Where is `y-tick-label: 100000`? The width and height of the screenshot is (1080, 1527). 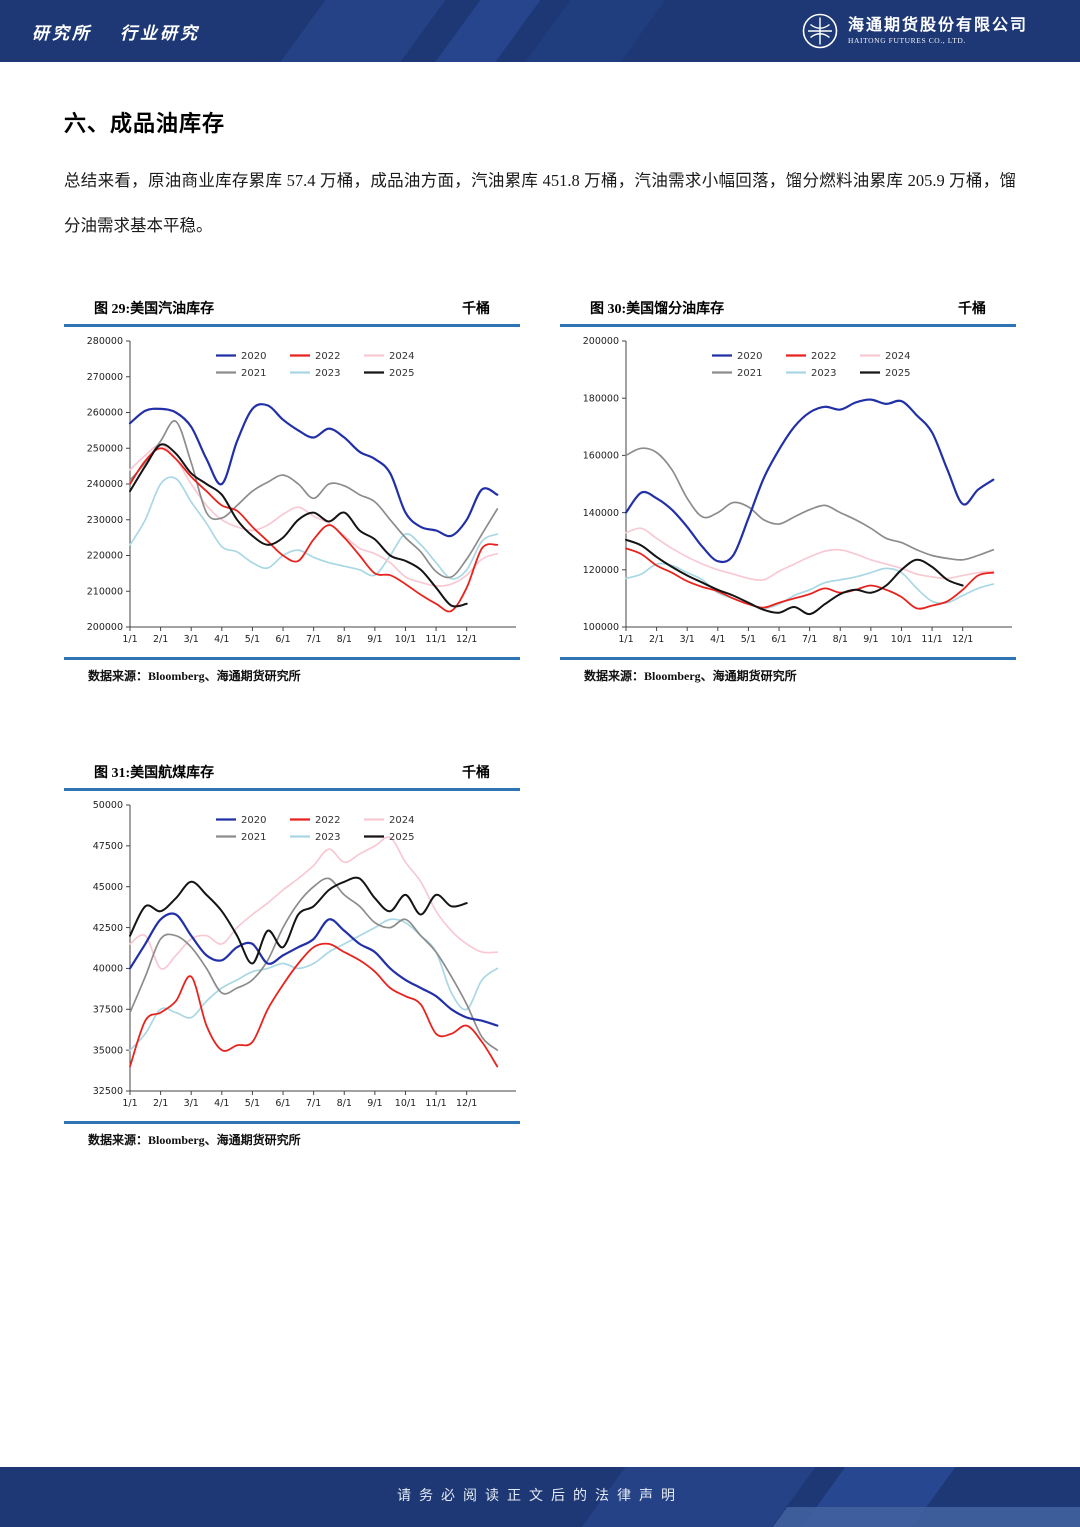 y-tick-label: 100000 is located at coordinates (601, 627).